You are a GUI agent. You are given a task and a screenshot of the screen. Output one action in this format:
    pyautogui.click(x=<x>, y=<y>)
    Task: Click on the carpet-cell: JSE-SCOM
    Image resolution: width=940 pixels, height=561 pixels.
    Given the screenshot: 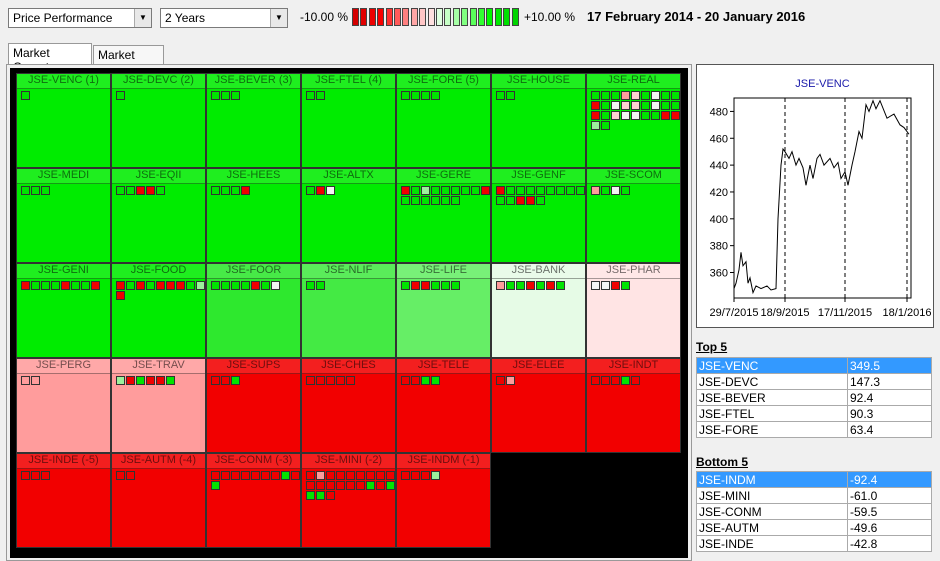 What is the action you would take?
    pyautogui.click(x=633, y=215)
    